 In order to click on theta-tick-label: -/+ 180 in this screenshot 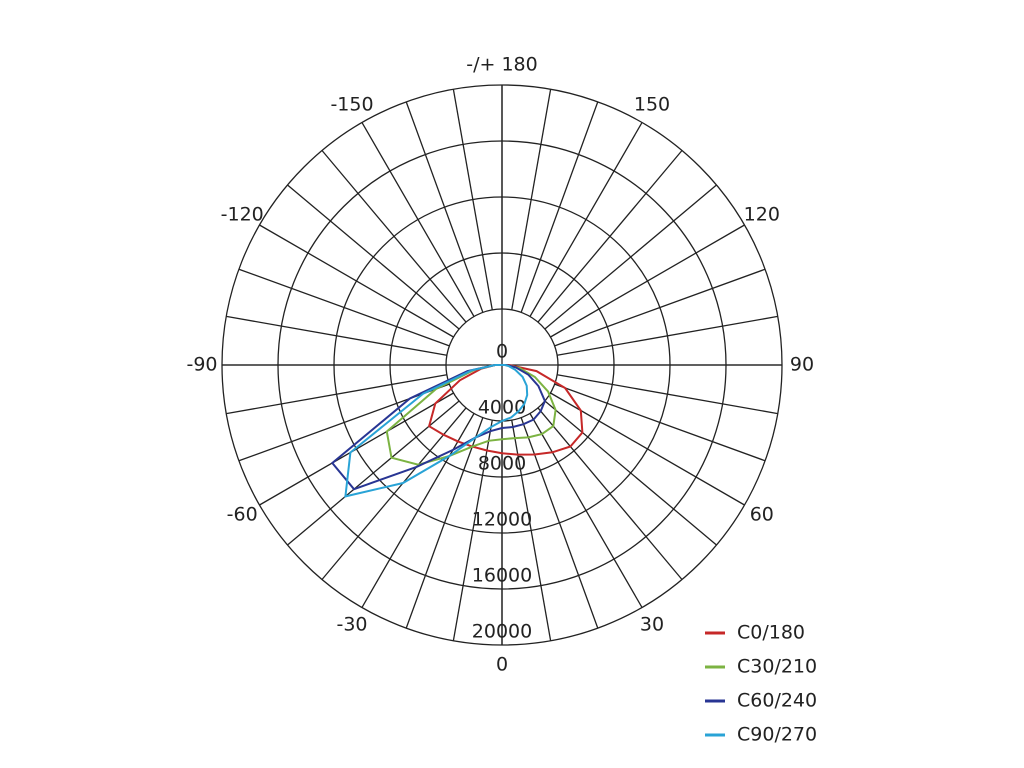, I will do `click(501, 65)`.